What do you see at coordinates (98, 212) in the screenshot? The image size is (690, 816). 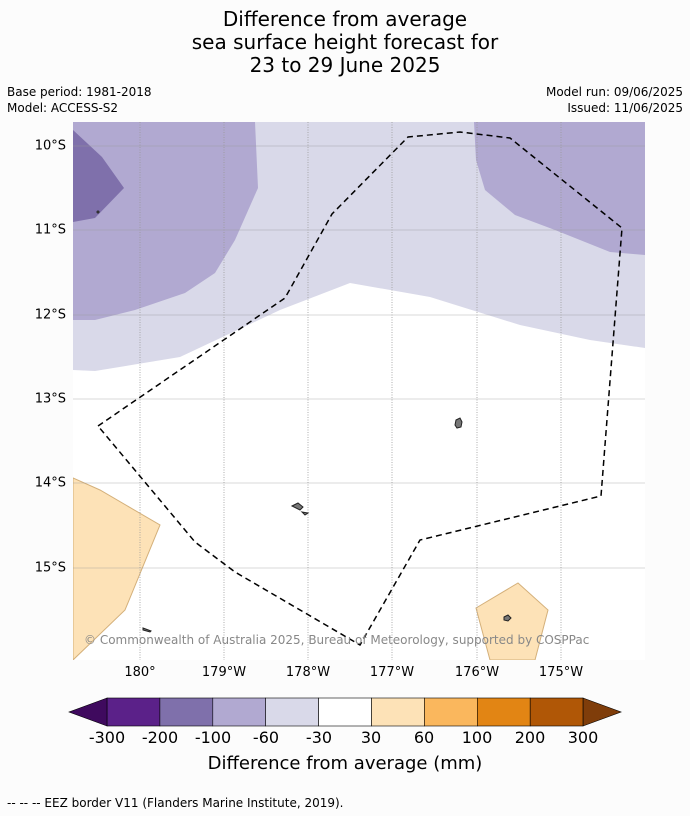 I see `island-dot-nw` at bounding box center [98, 212].